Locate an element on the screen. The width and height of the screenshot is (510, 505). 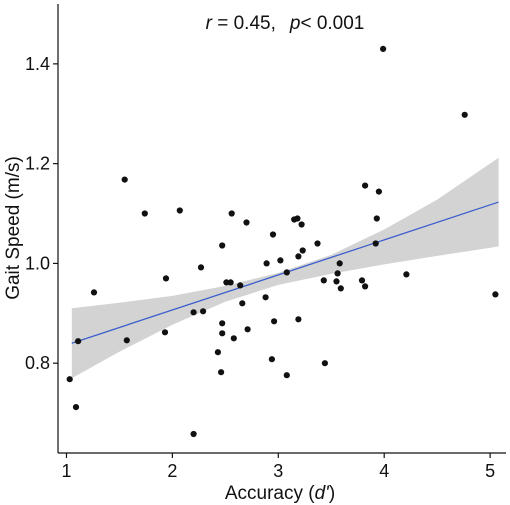
x-tick-label: 5 is located at coordinates (490, 471).